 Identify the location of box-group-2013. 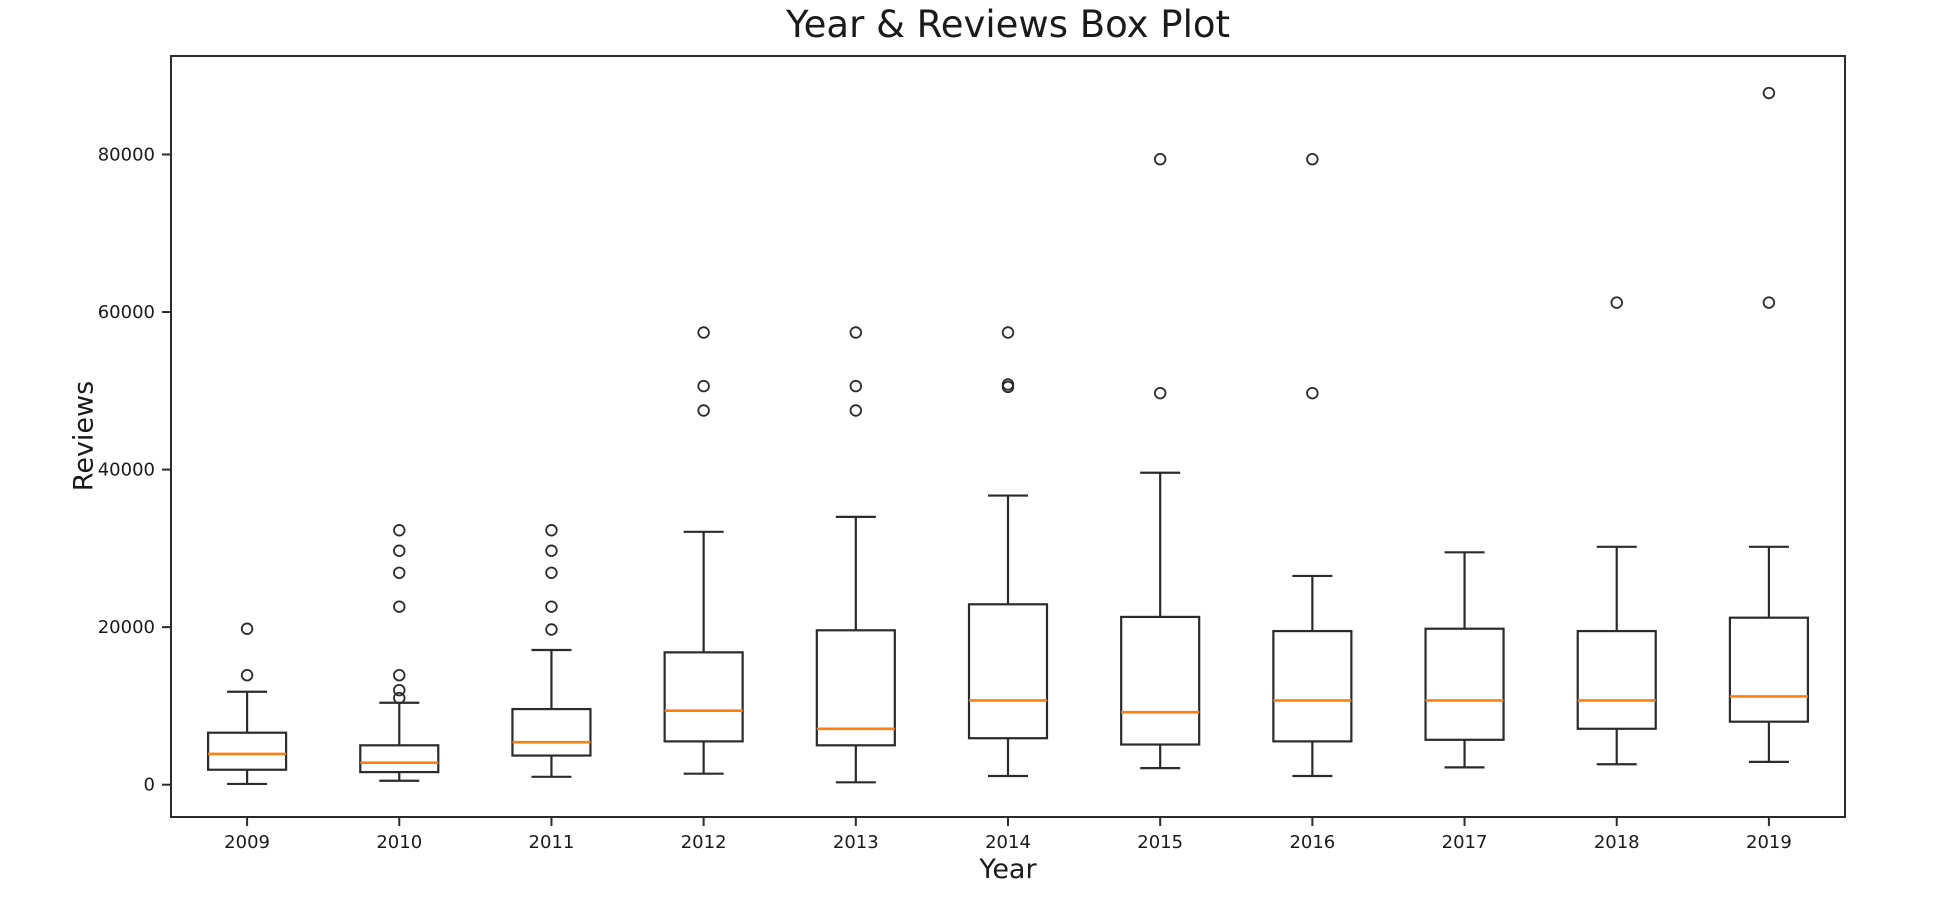
(855, 555).